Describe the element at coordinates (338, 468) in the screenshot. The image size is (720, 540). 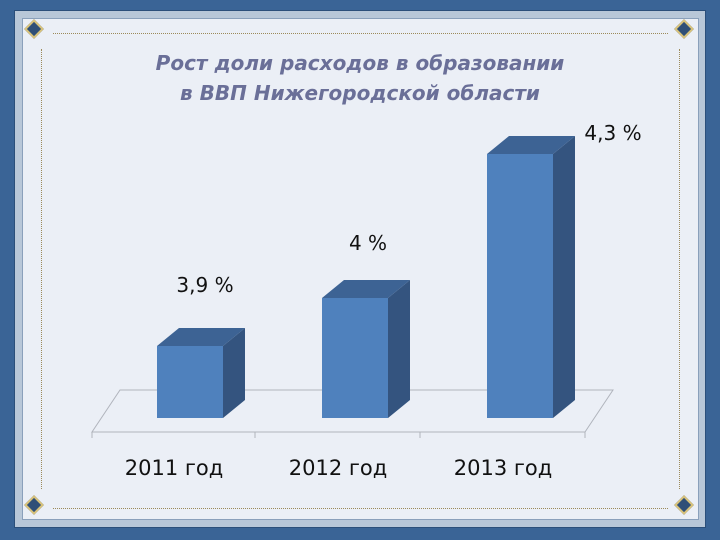
I see `category-label: 2012 год` at that location.